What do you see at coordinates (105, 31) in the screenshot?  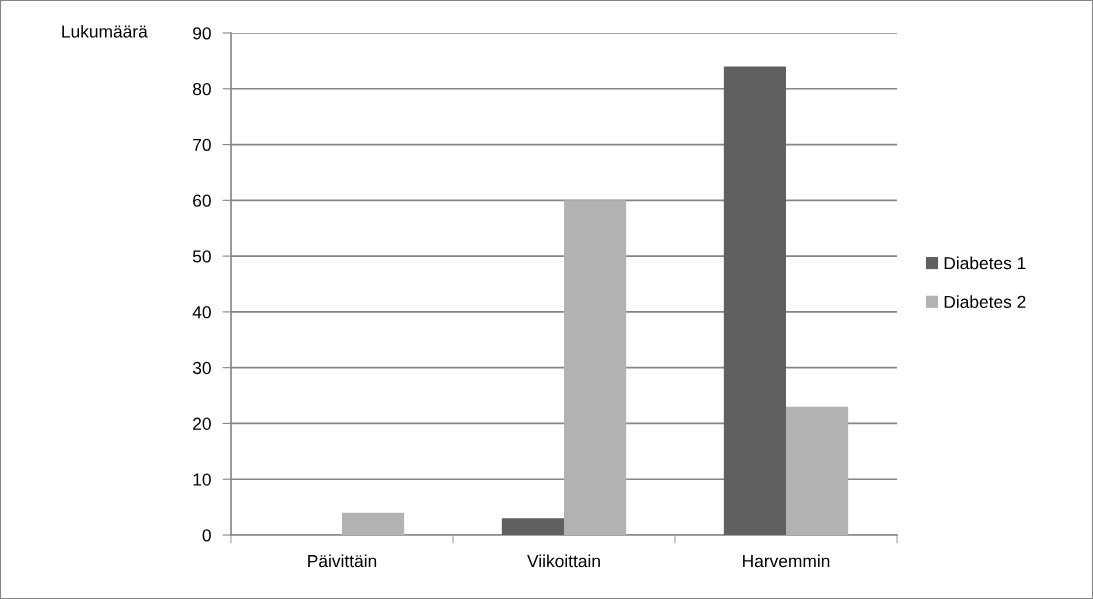 I see `y-axis-title: Lukumäärä` at bounding box center [105, 31].